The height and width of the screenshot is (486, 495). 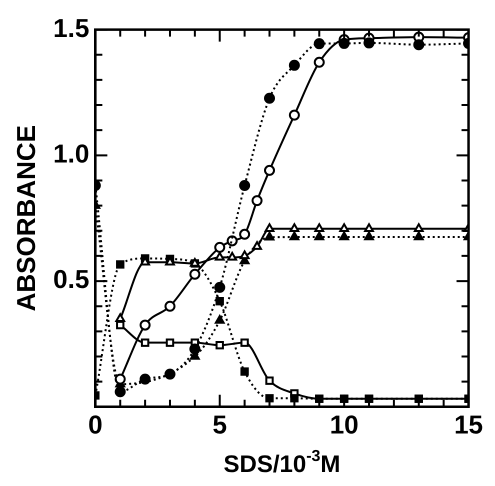 What do you see at coordinates (95, 425) in the screenshot?
I see `x-tick-label: 0` at bounding box center [95, 425].